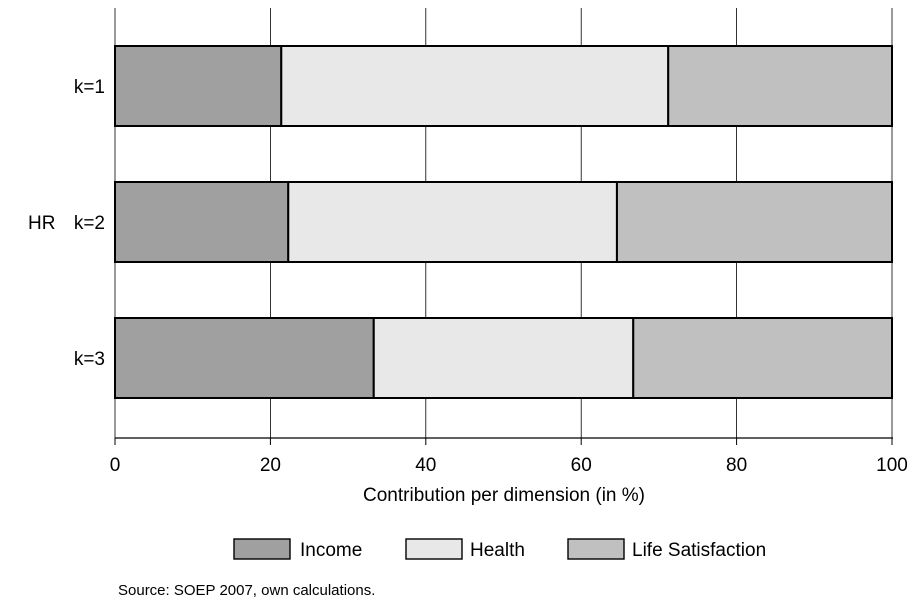 This screenshot has width=913, height=600. Describe the element at coordinates (262, 549) in the screenshot. I see `legend-swatch-income` at that location.